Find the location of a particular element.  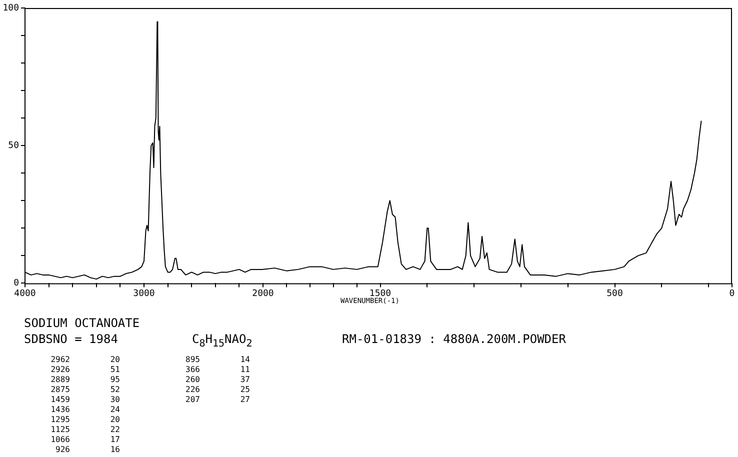

x-tick-label: 500 is located at coordinates (614, 293).